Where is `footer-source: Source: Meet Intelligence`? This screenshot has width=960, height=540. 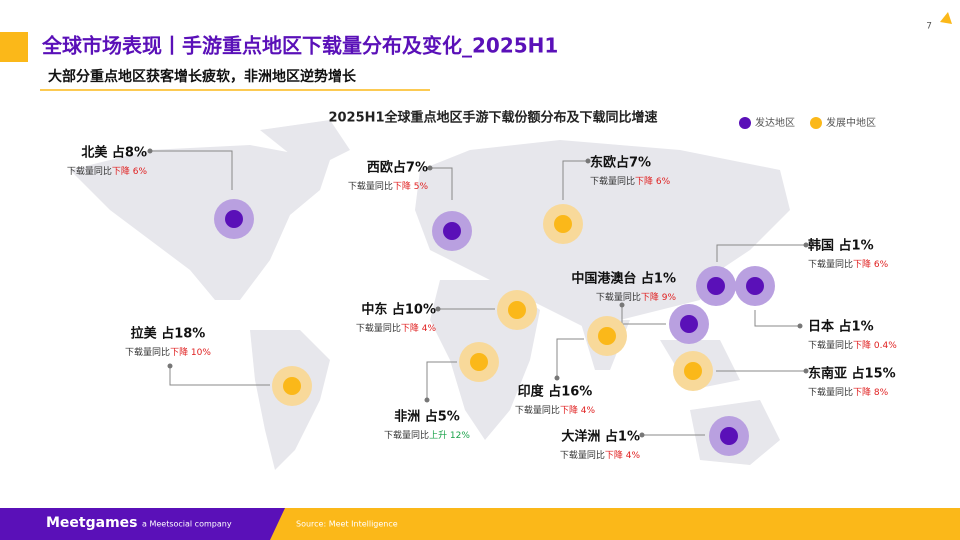 footer-source: Source: Meet Intelligence is located at coordinates (347, 524).